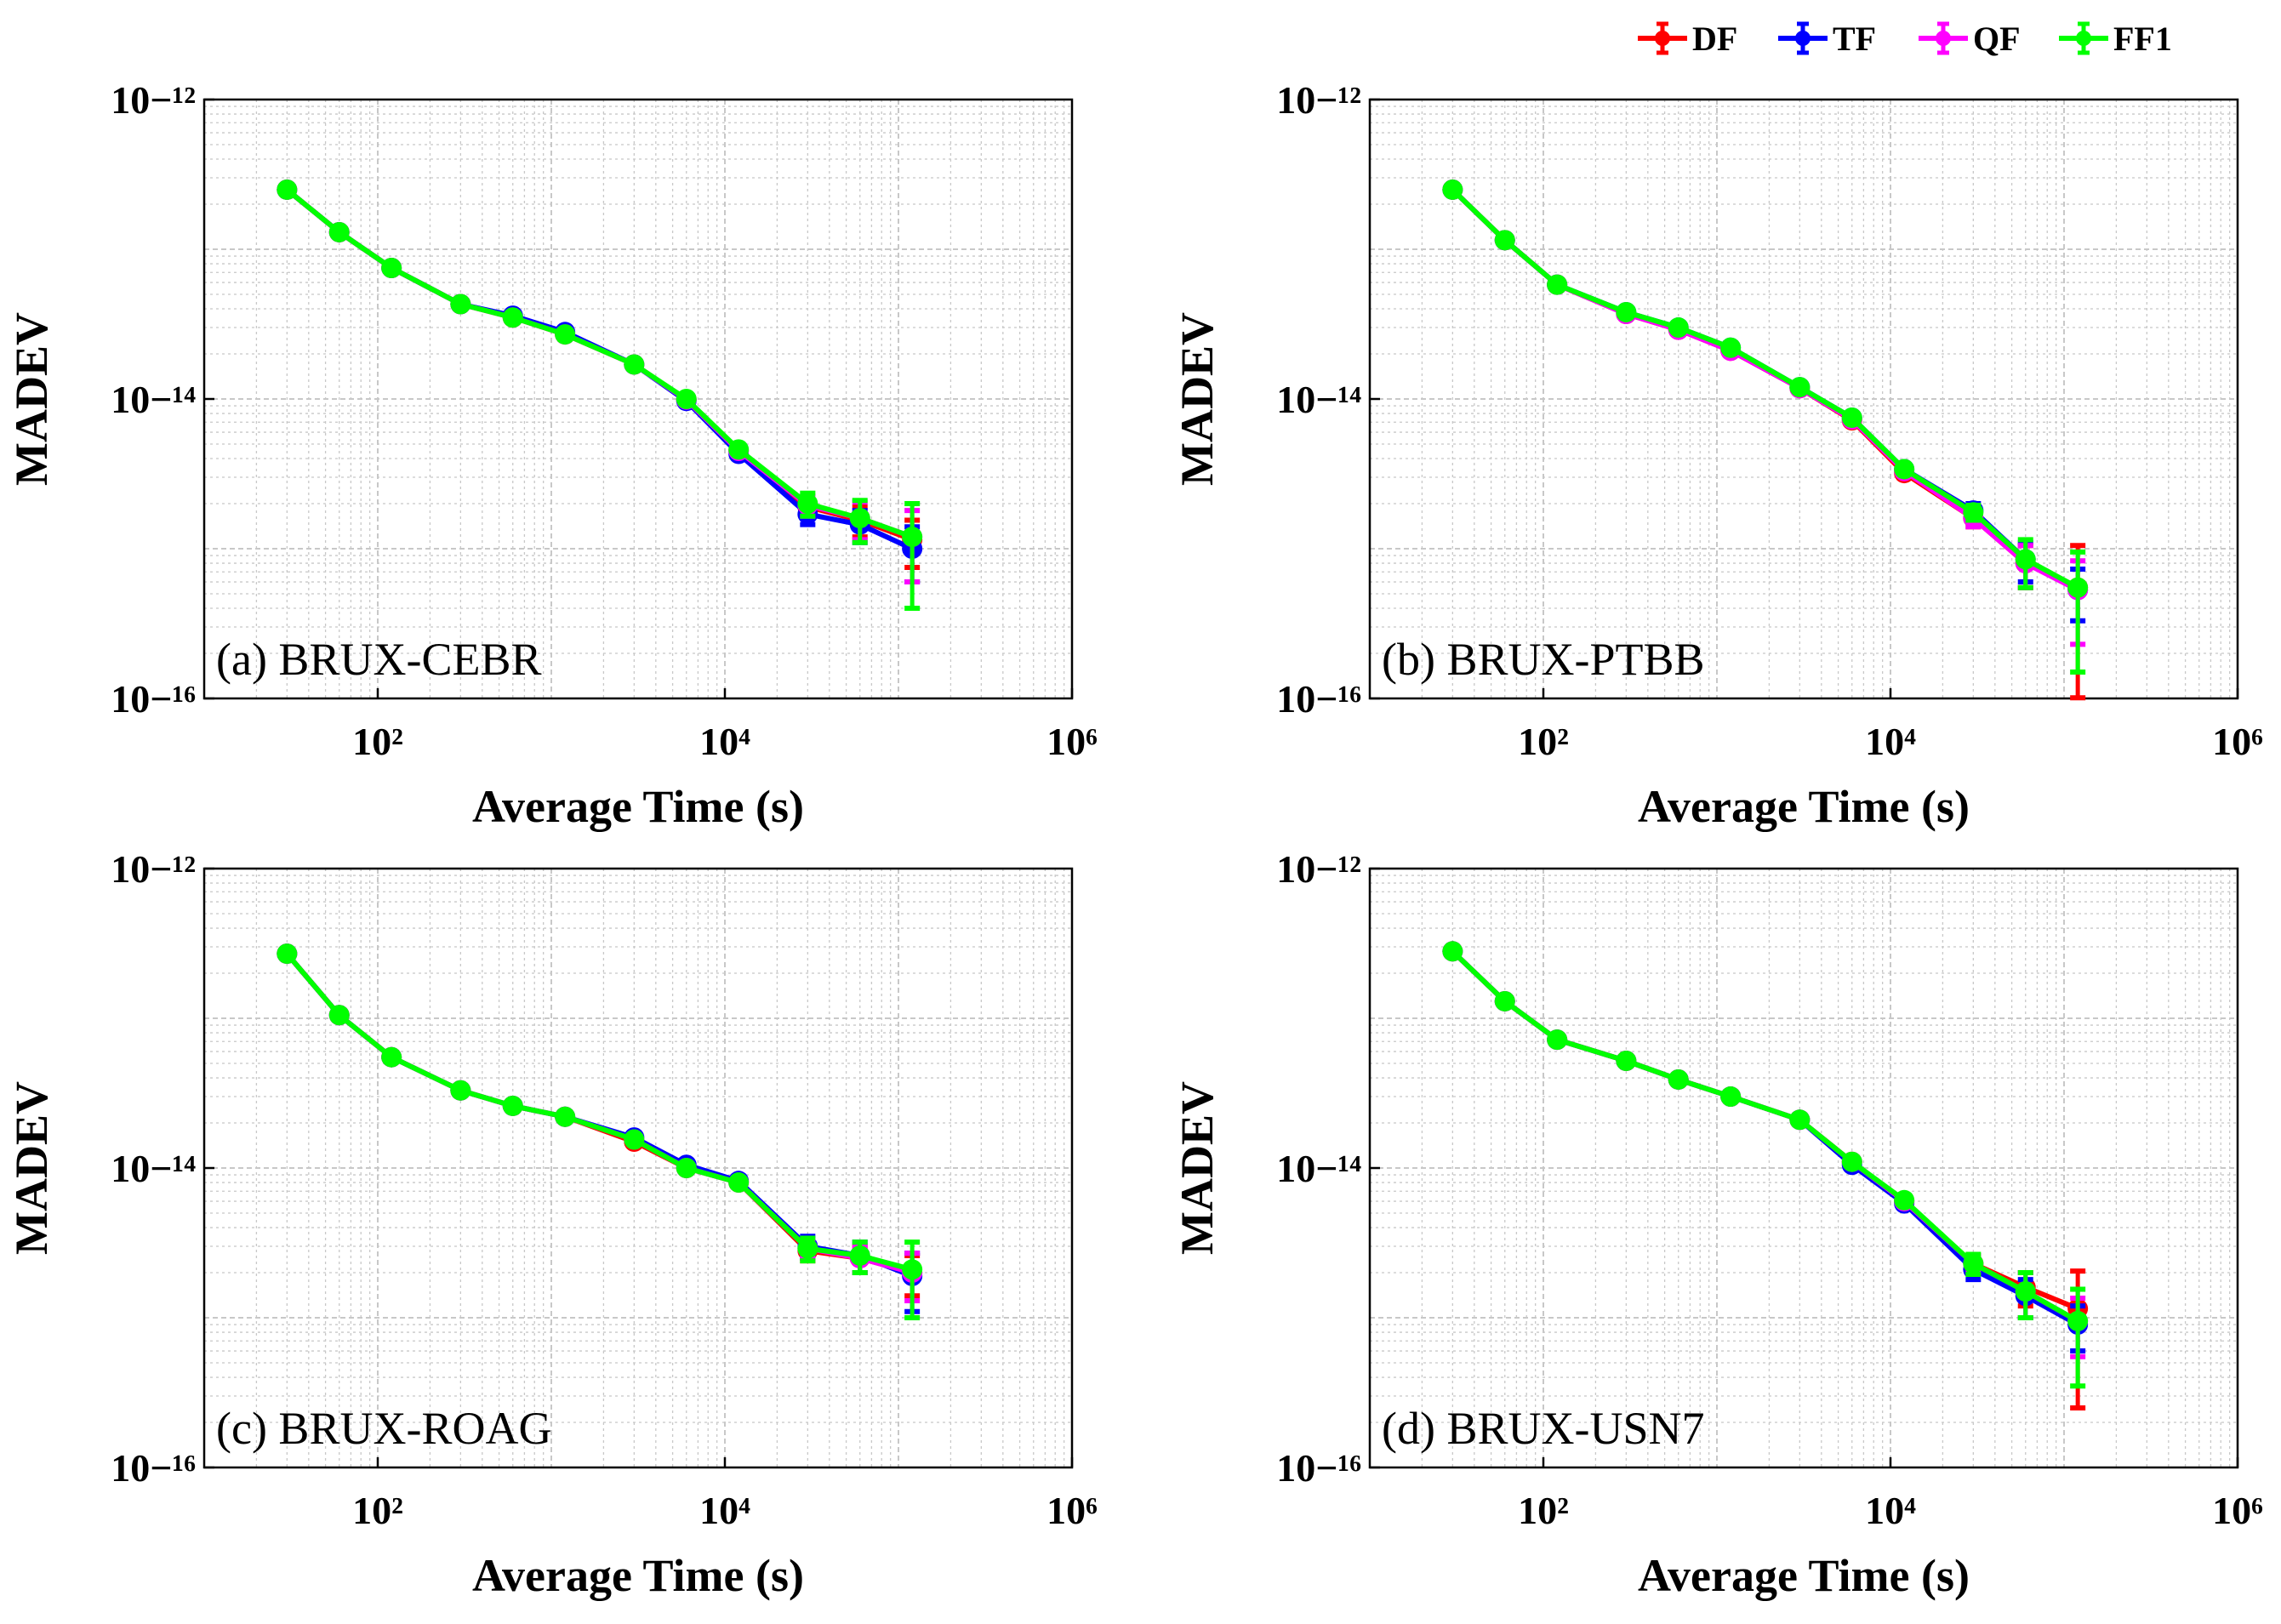 This screenshot has height=1624, width=2281. I want to click on legend: DF TF QF FF1, so click(1905, 39).